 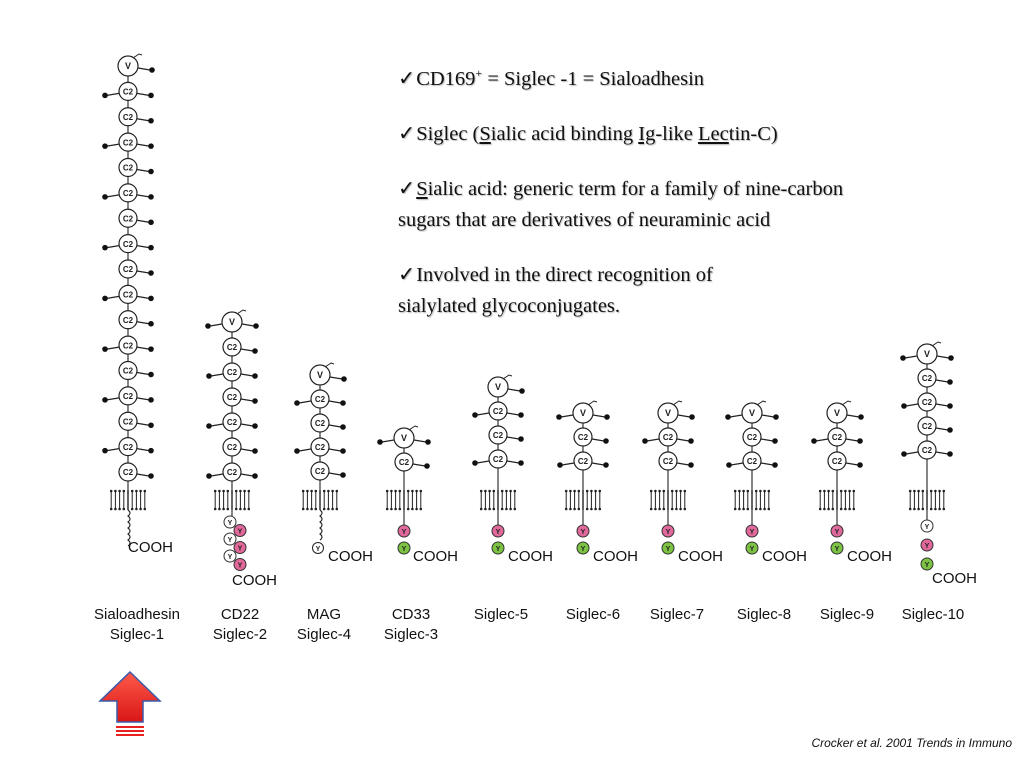 What do you see at coordinates (954, 578) in the screenshot?
I see `cooh-label: COOH` at bounding box center [954, 578].